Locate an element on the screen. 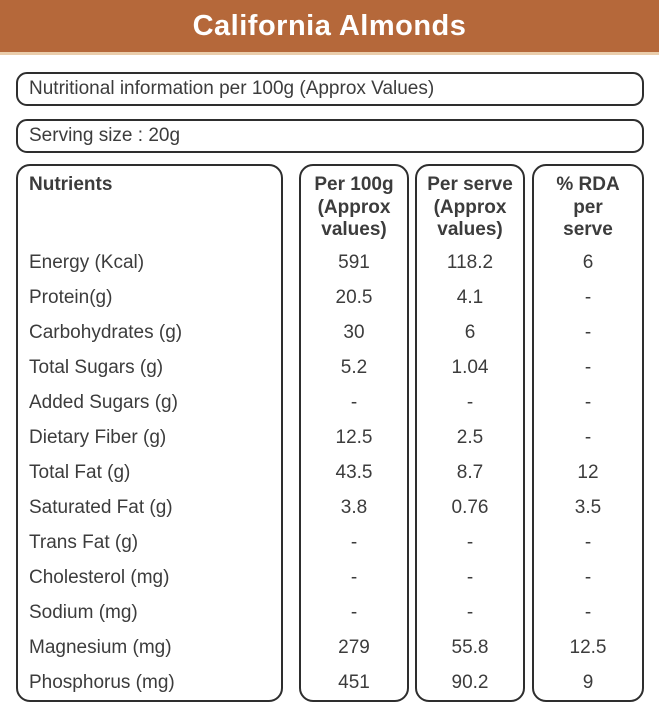 Image resolution: width=659 pixels, height=720 pixels. nutrient-value-perserve: 118.2 is located at coordinates (470, 262).